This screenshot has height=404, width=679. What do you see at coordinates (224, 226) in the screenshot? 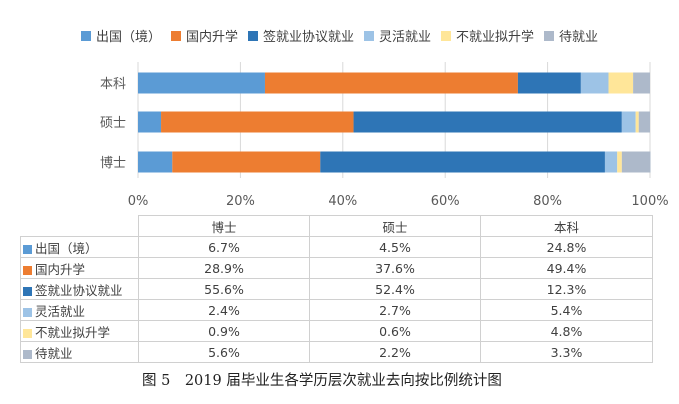
I see `table-column-header: 博士` at bounding box center [224, 226].